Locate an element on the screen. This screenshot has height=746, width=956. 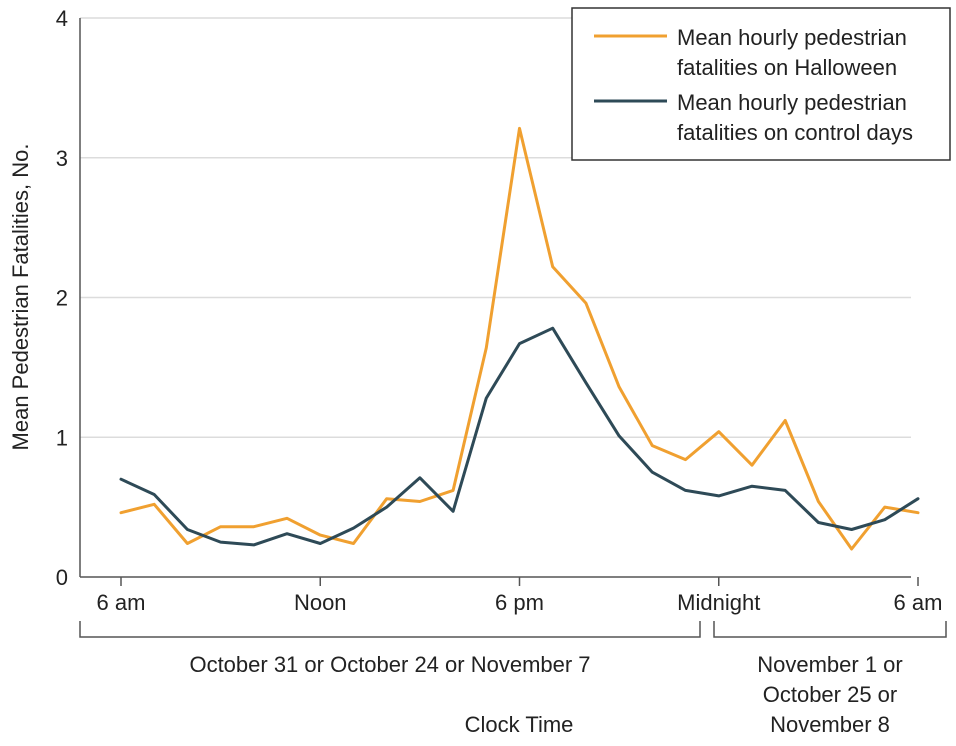
day-group-2-label-line-3: November 8 is located at coordinates (830, 724).